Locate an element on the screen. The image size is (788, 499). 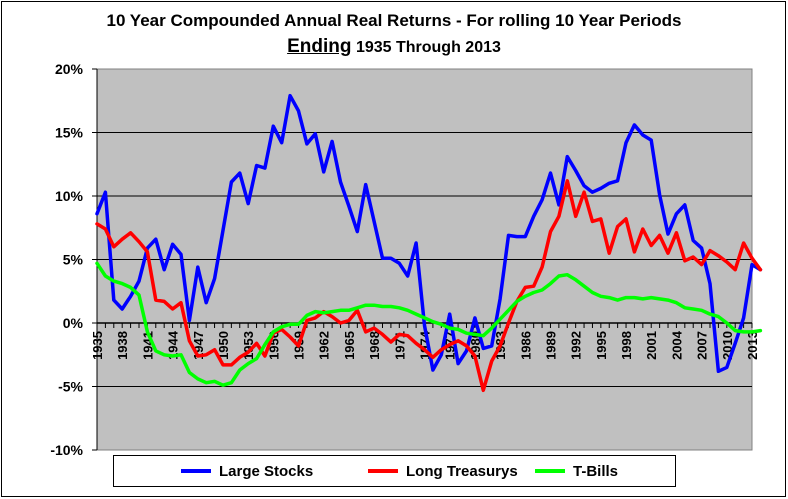
x-tick-label: 1935 is located at coordinates (97, 345).